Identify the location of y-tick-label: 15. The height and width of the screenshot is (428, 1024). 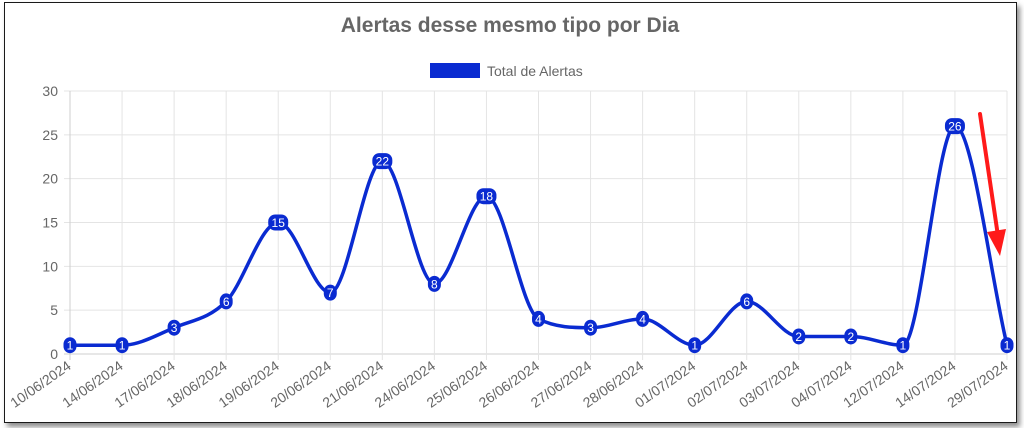
(50, 223).